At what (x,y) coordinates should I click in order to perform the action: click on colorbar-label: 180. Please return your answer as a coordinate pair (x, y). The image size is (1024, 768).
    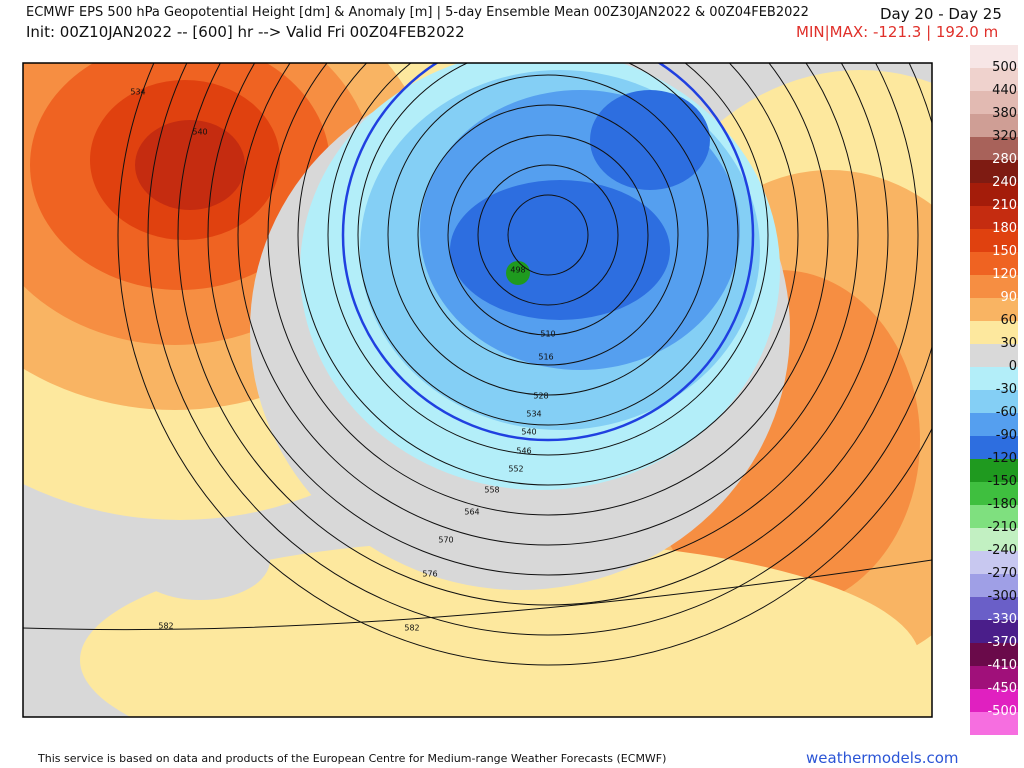
    Looking at the image, I should click on (1004, 228).